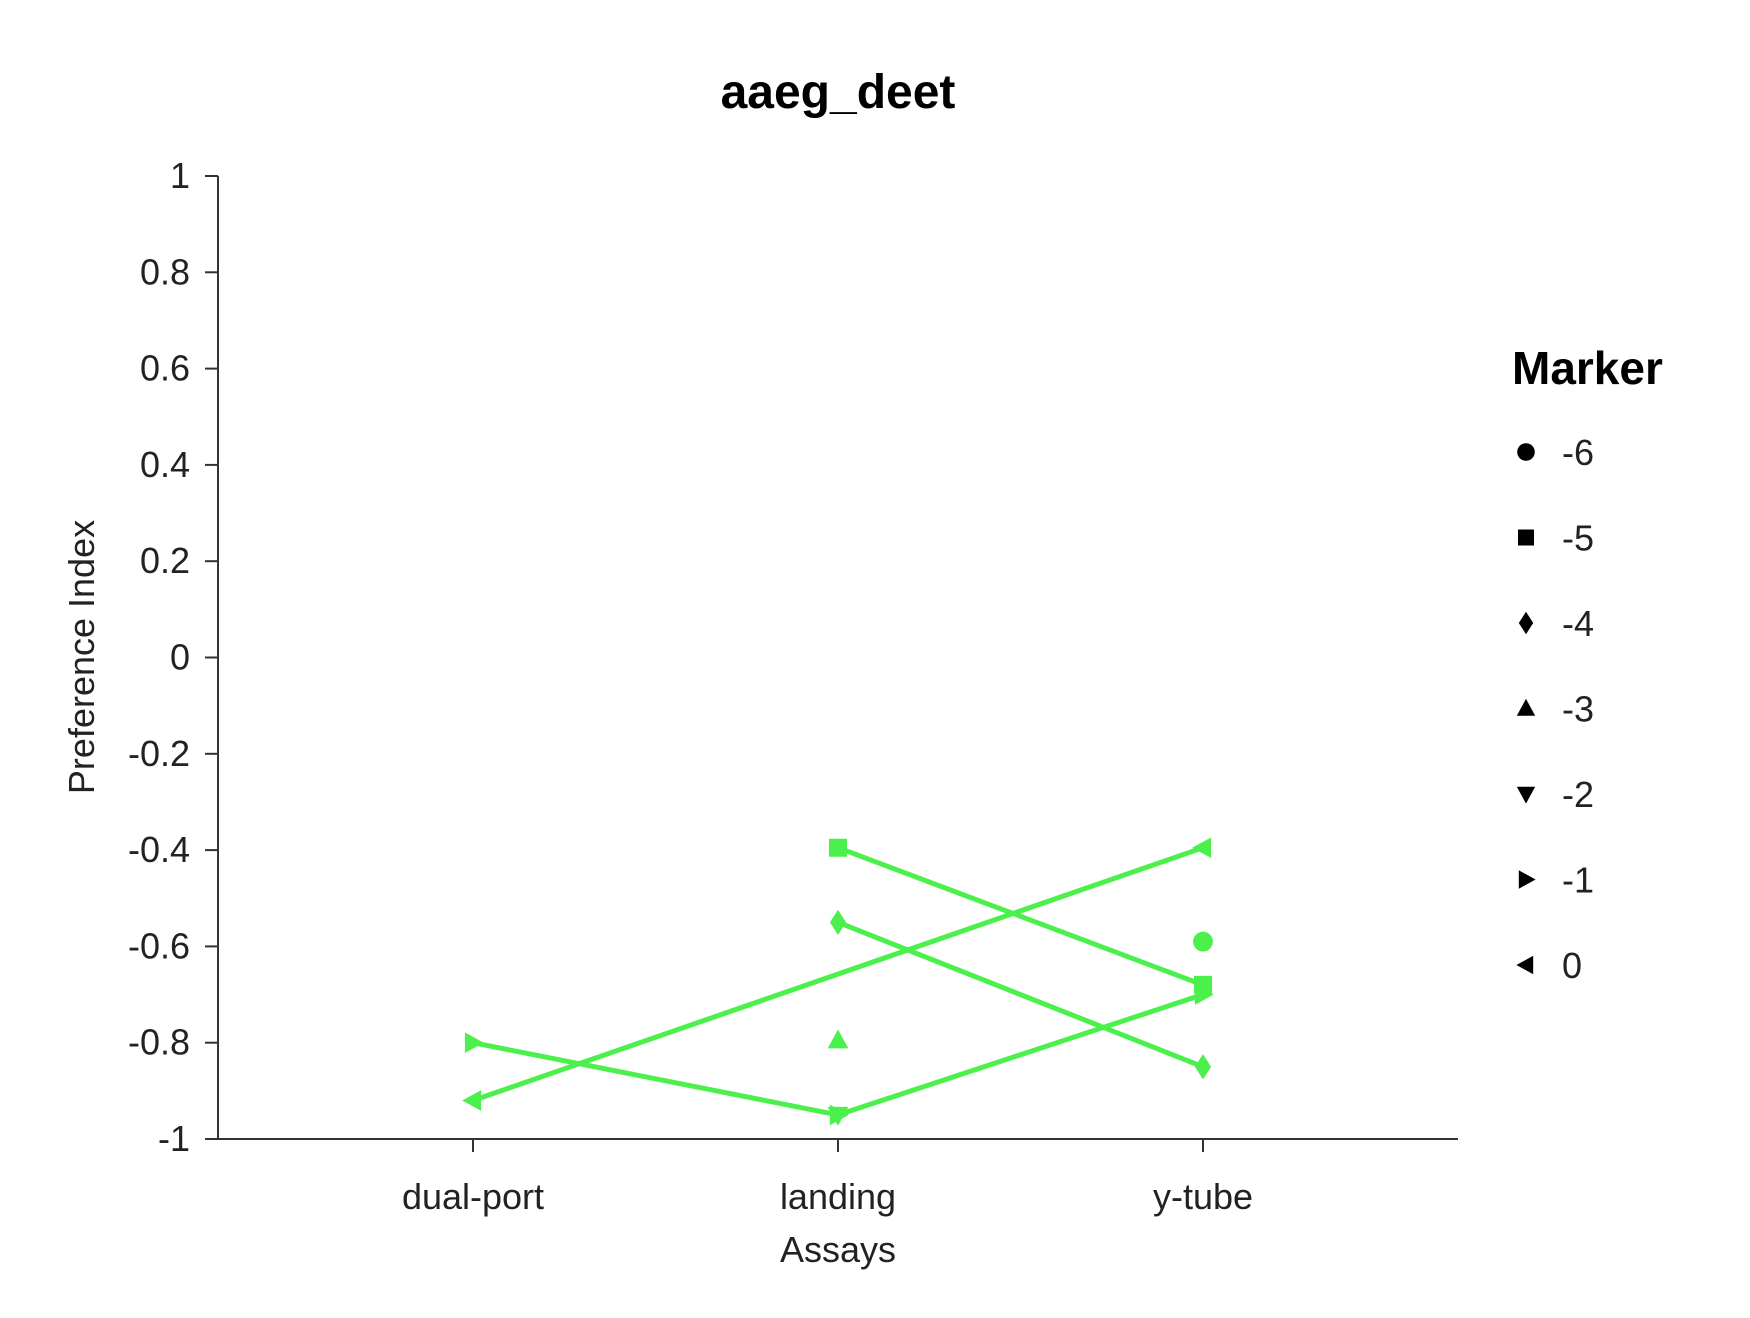 Image resolution: width=1750 pixels, height=1318 pixels. What do you see at coordinates (838, 1196) in the screenshot?
I see `x-tick-label: landing` at bounding box center [838, 1196].